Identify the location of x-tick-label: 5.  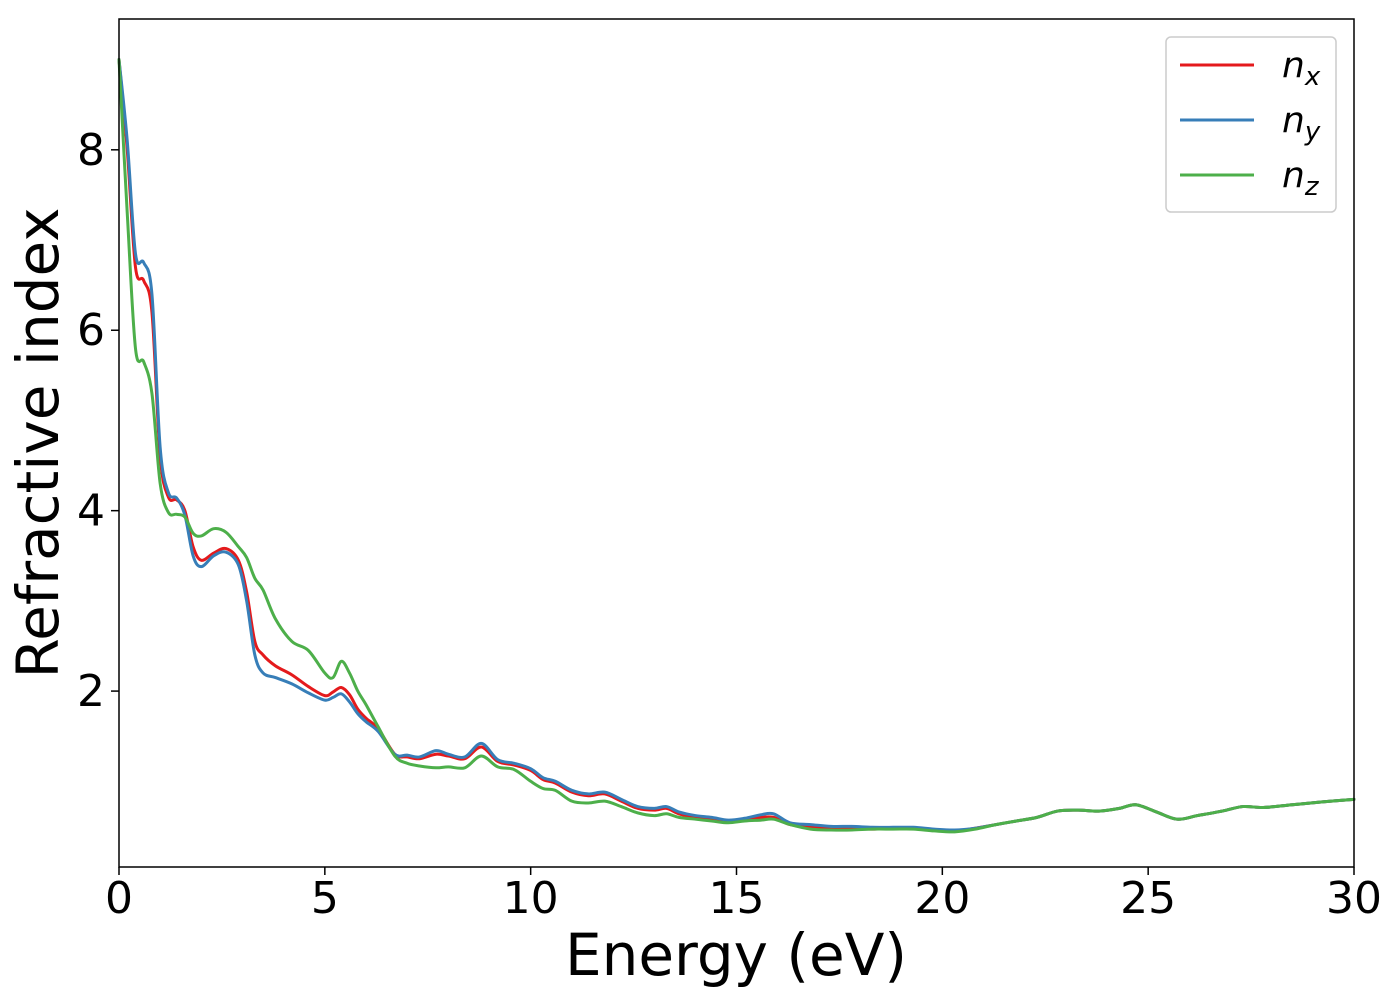
(325, 898).